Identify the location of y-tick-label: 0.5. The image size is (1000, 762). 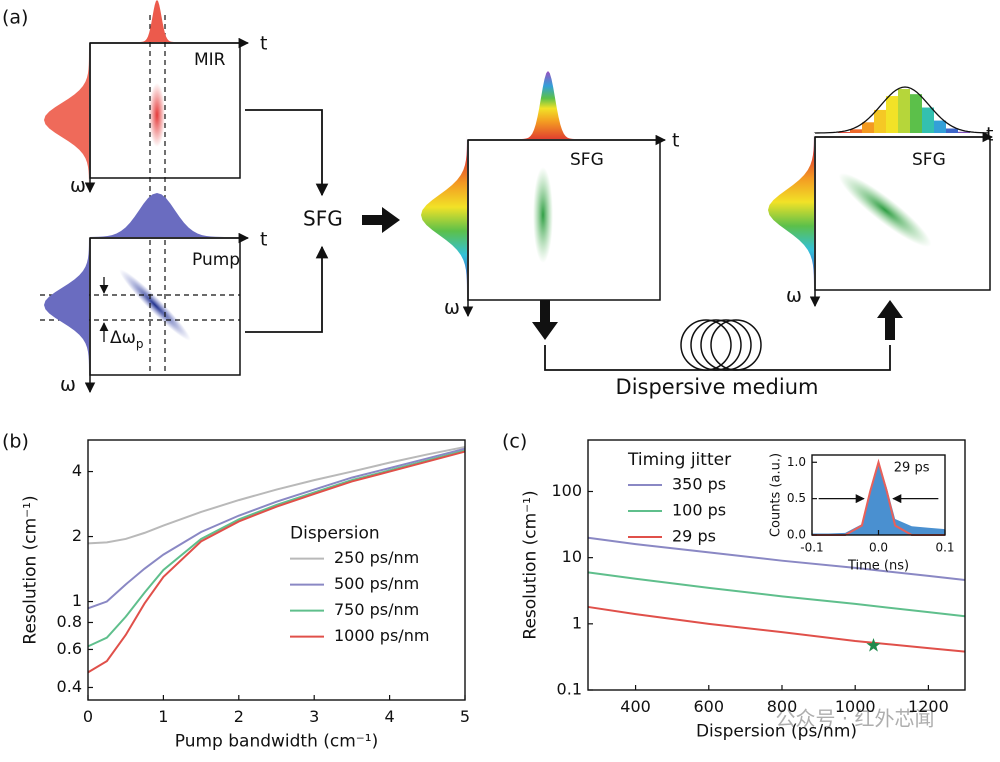
(796, 498).